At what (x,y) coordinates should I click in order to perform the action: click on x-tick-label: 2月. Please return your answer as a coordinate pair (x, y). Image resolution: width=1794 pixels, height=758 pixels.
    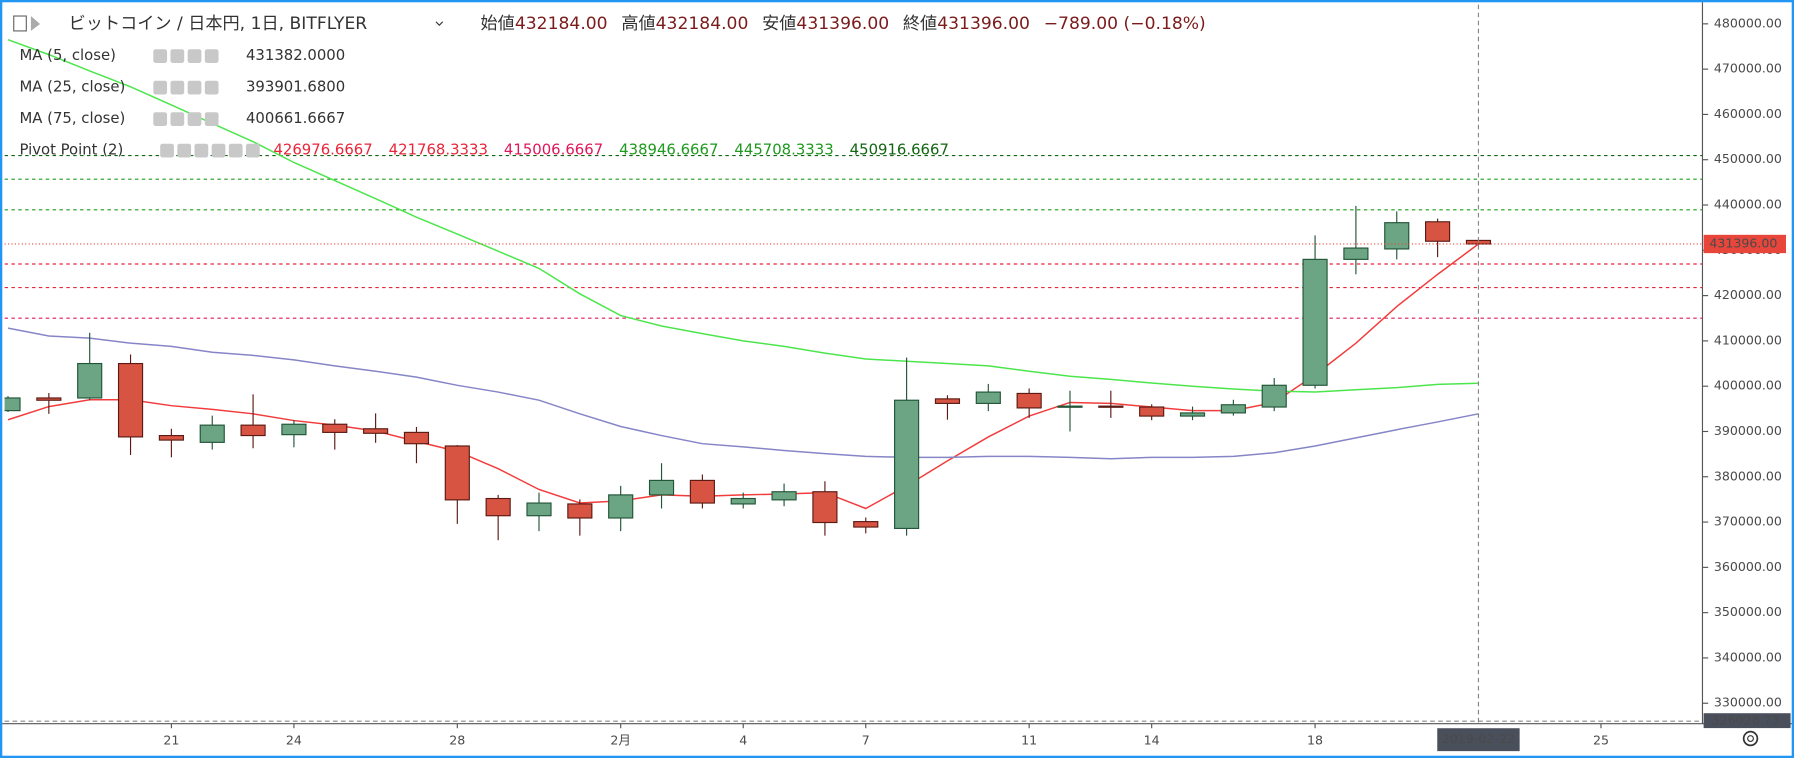
    Looking at the image, I should click on (620, 739).